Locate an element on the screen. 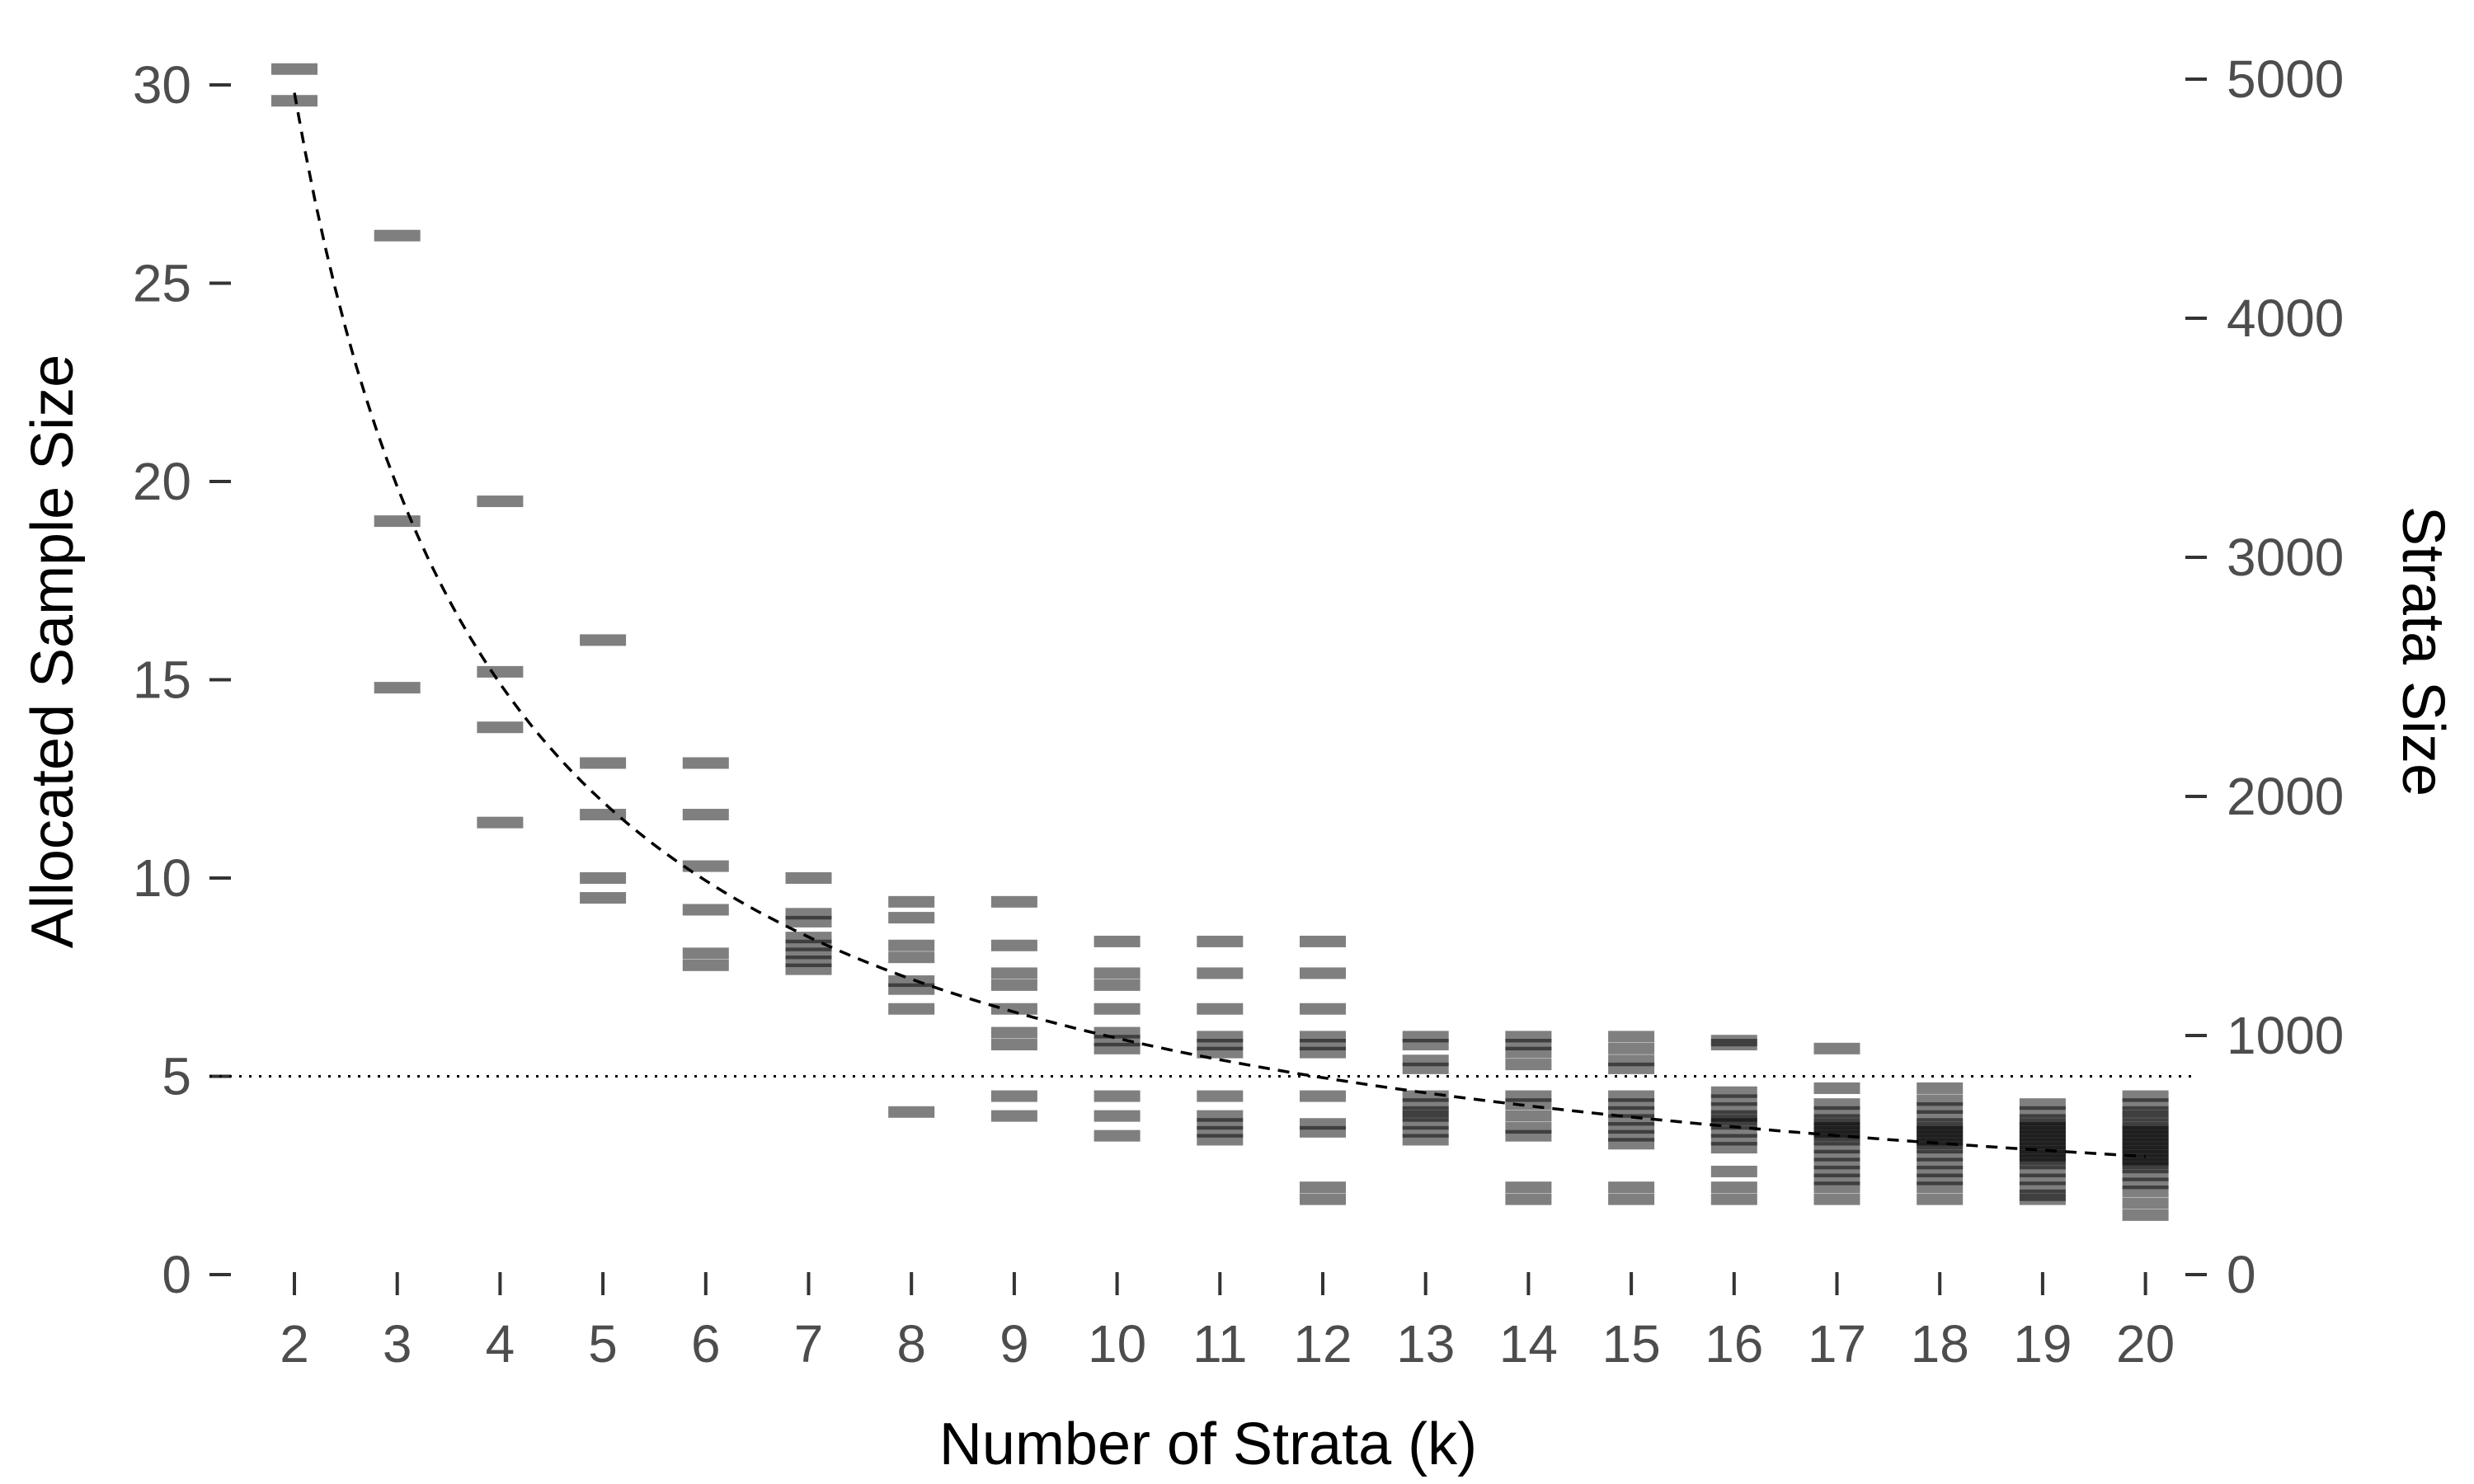 The image size is (2474, 1484). x-axis-title: Number of Strata (k) is located at coordinates (1208, 1444).